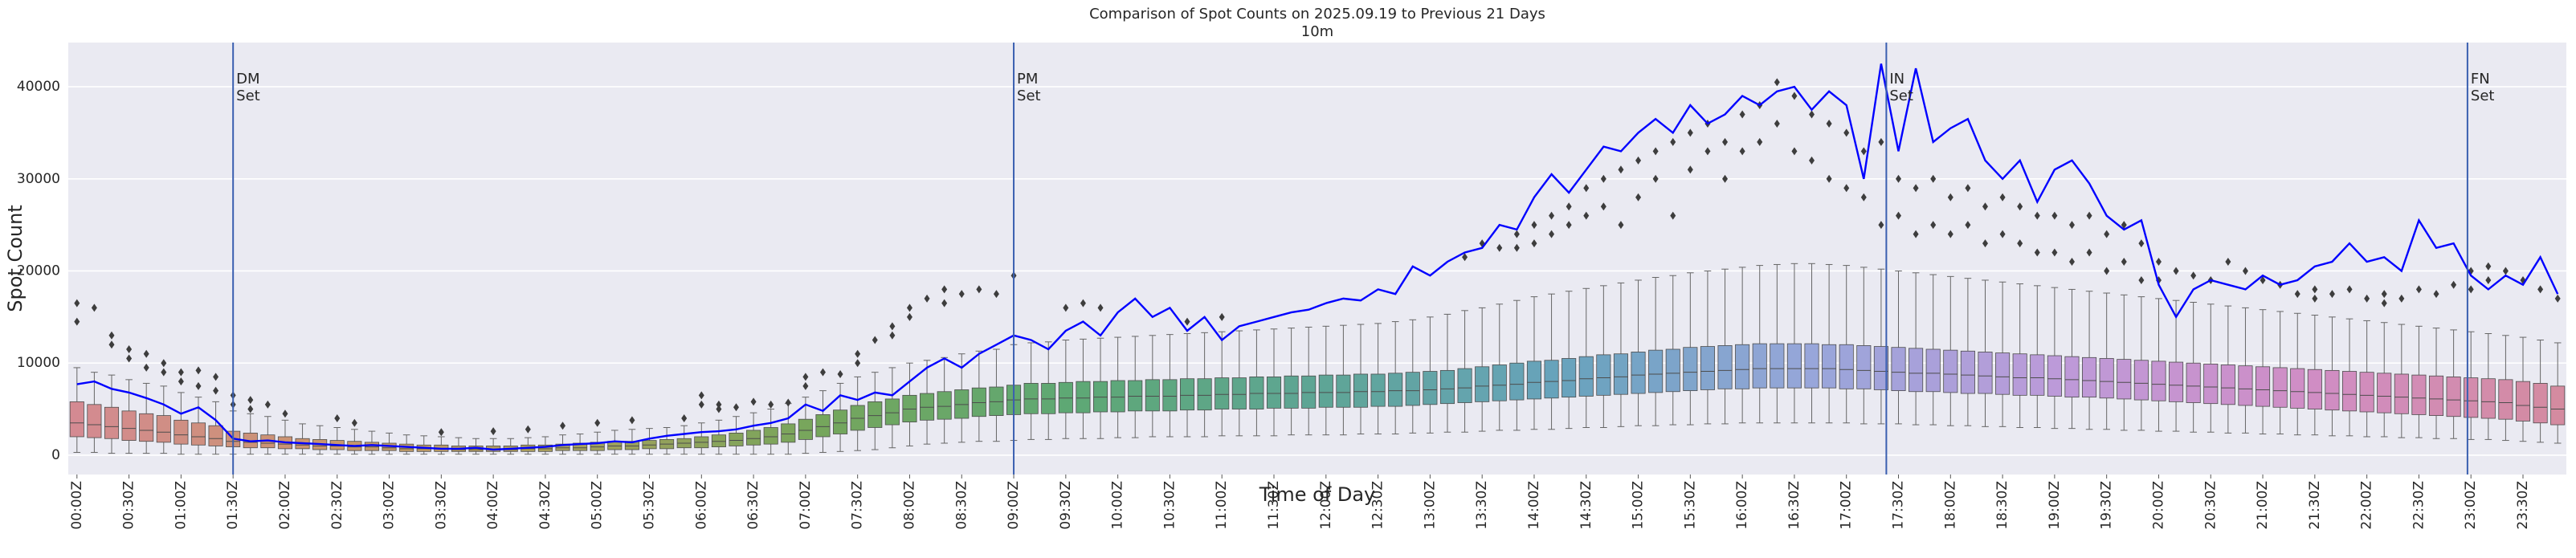 This screenshot has width=2576, height=558. Describe the element at coordinates (38, 363) in the screenshot. I see `y-tick-label: 10000` at that location.